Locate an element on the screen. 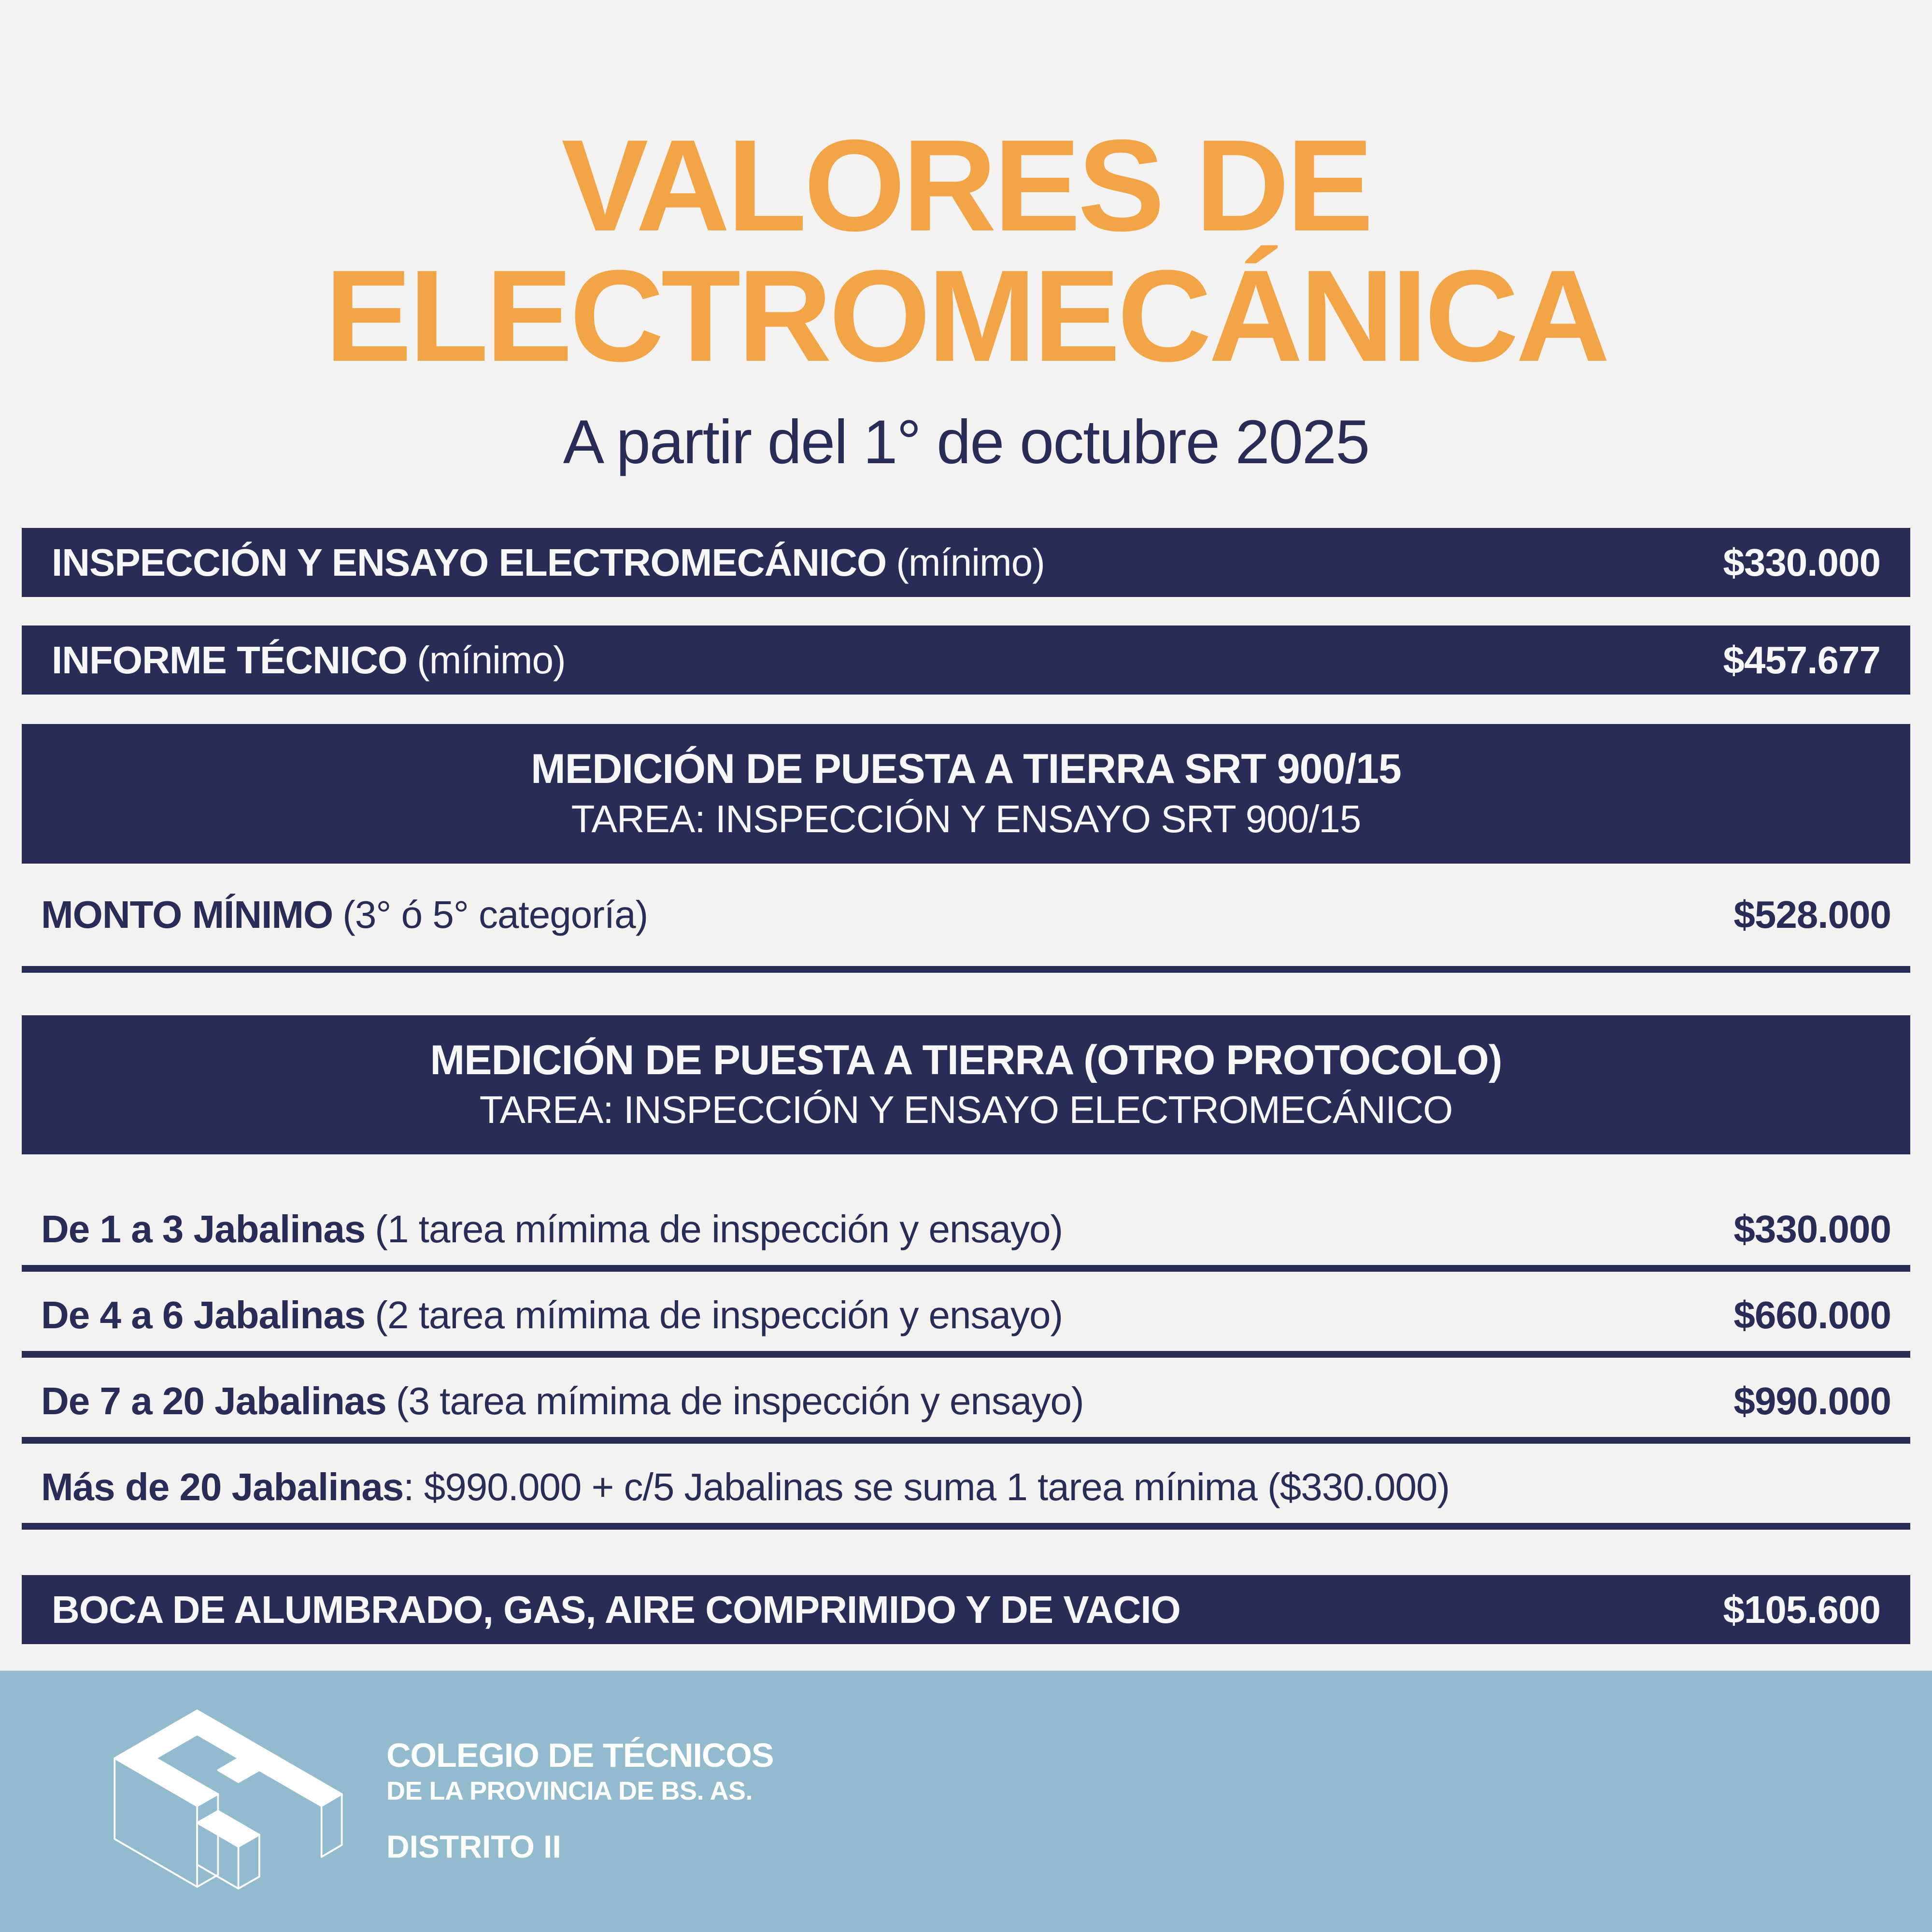 The height and width of the screenshot is (1932, 1932). row-price: $990.000 is located at coordinates (1812, 1401).